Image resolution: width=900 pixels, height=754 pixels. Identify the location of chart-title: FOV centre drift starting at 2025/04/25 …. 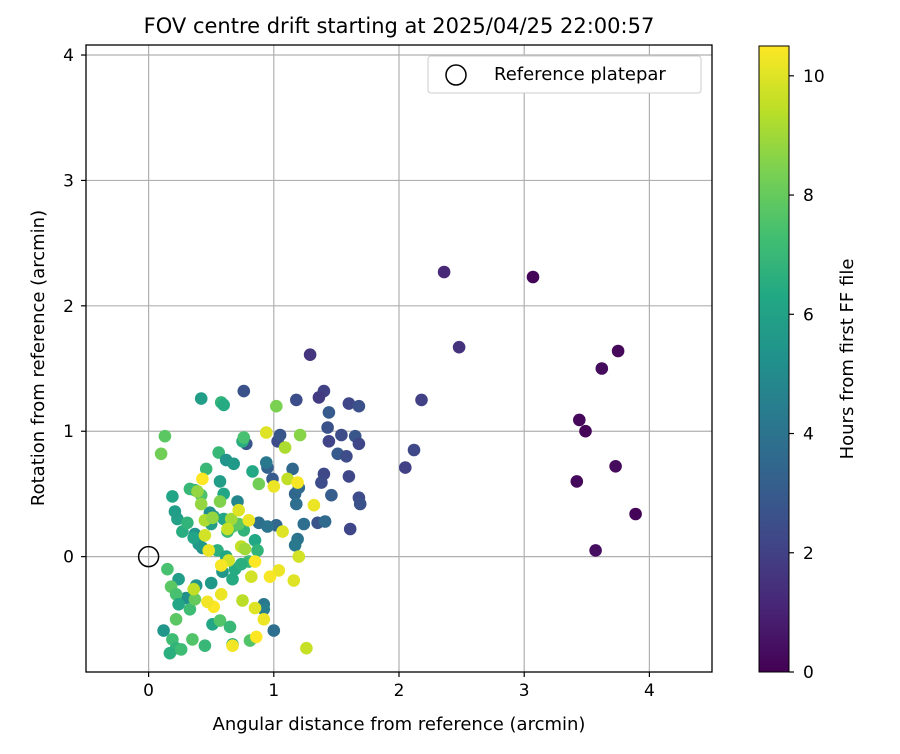
(399, 26).